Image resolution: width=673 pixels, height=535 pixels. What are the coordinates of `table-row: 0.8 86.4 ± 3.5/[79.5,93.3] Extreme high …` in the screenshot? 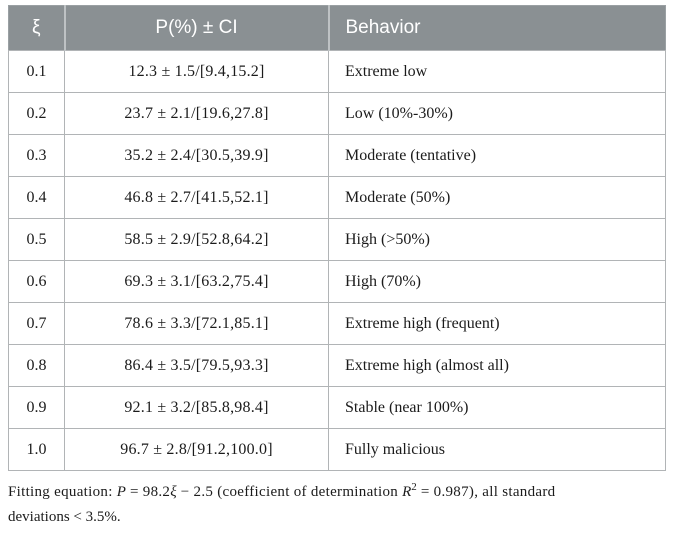 It's located at (337, 365).